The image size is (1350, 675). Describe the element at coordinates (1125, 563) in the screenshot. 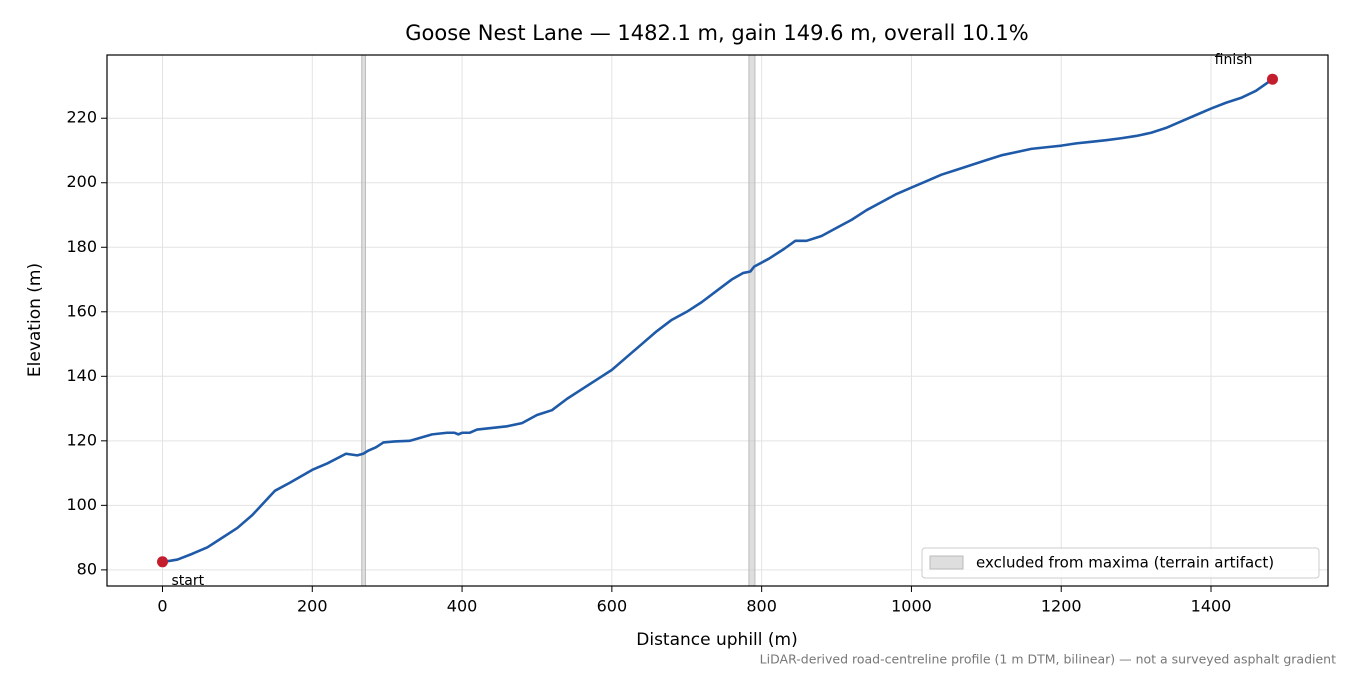

I see `legend-label: excluded from maxima (terrain artifact)` at that location.